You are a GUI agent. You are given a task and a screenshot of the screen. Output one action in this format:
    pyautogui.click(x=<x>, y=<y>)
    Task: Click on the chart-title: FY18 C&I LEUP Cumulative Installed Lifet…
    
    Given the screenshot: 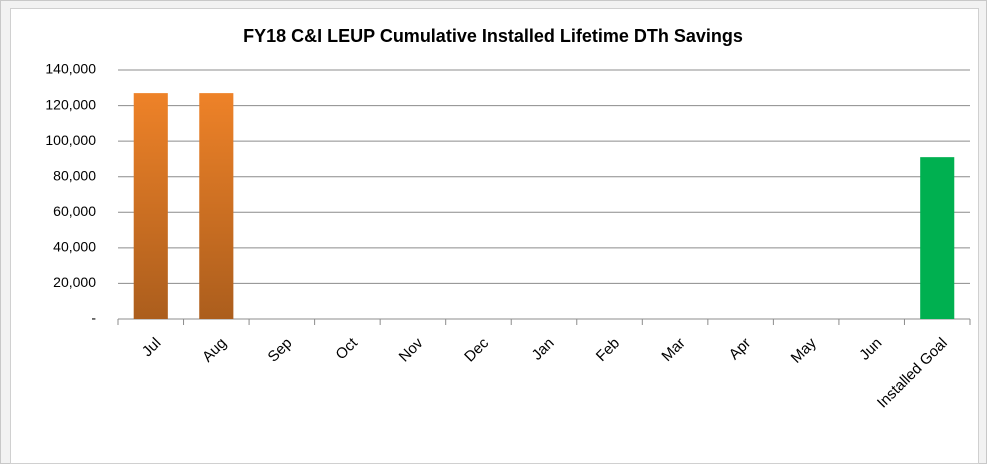 What is the action you would take?
    pyautogui.click(x=493, y=36)
    